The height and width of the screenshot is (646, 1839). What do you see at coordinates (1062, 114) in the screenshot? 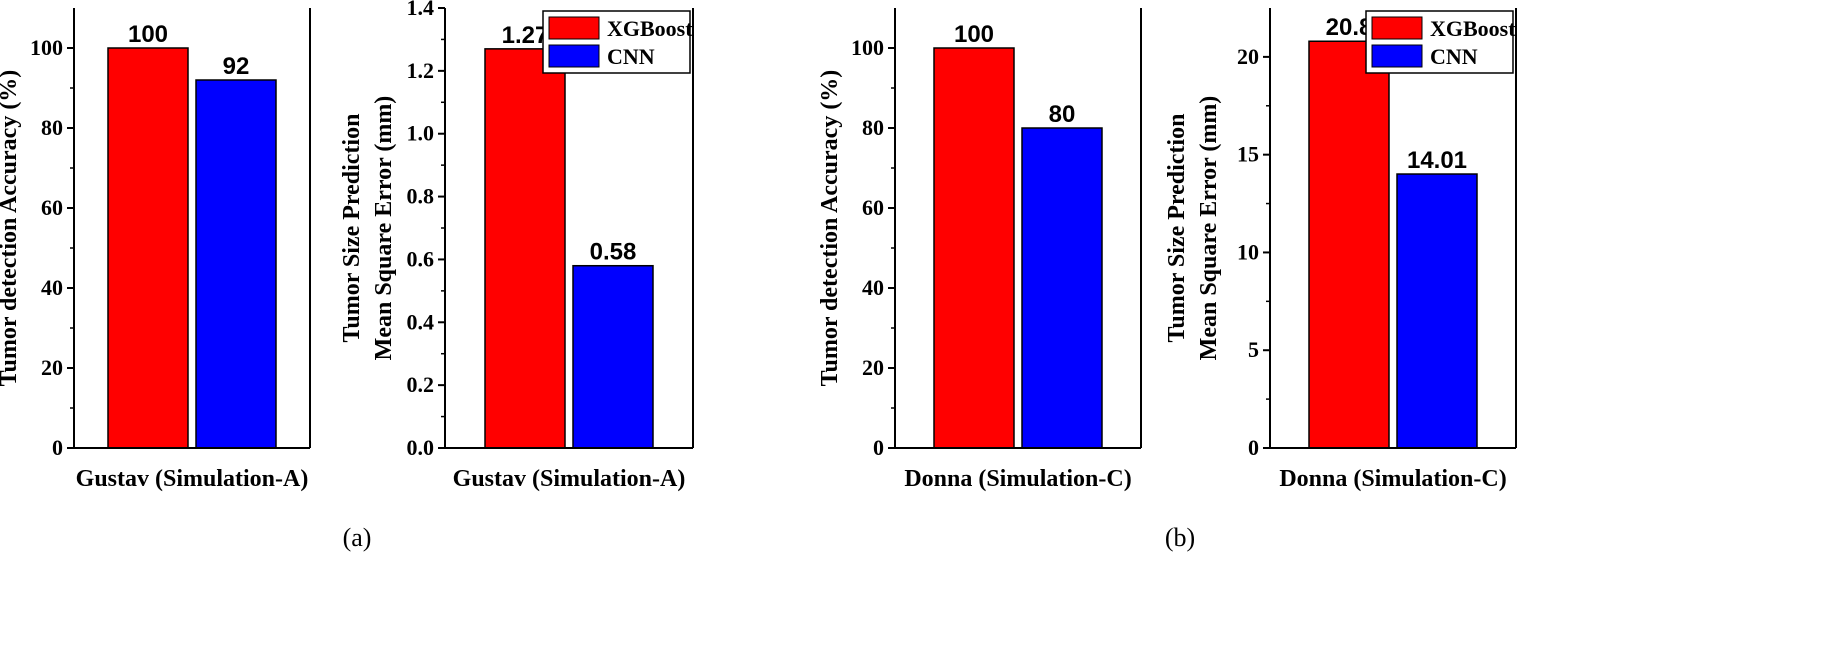
I see `data-label: 80` at bounding box center [1062, 114].